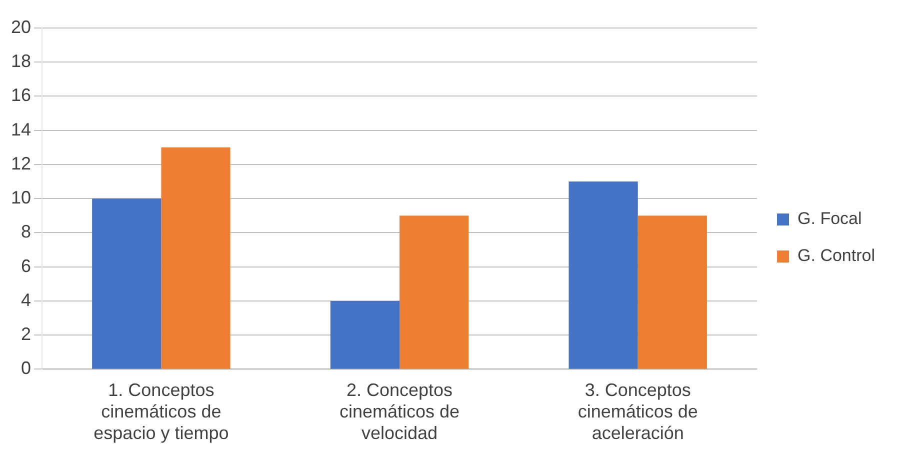 The width and height of the screenshot is (903, 456). Describe the element at coordinates (830, 218) in the screenshot. I see `legend-label: G. Focal` at that location.